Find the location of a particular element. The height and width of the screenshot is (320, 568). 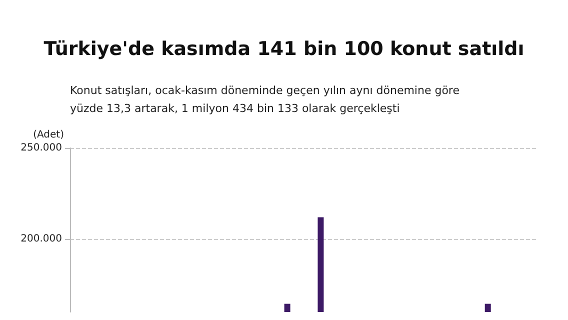

y-axis-title: (Adet) is located at coordinates (48, 135).